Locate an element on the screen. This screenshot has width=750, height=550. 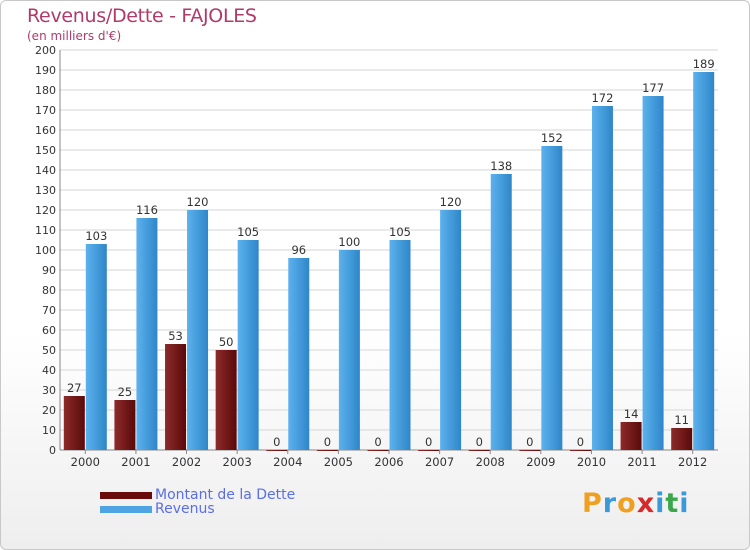
data-label-revenus: 189 is located at coordinates (704, 64).